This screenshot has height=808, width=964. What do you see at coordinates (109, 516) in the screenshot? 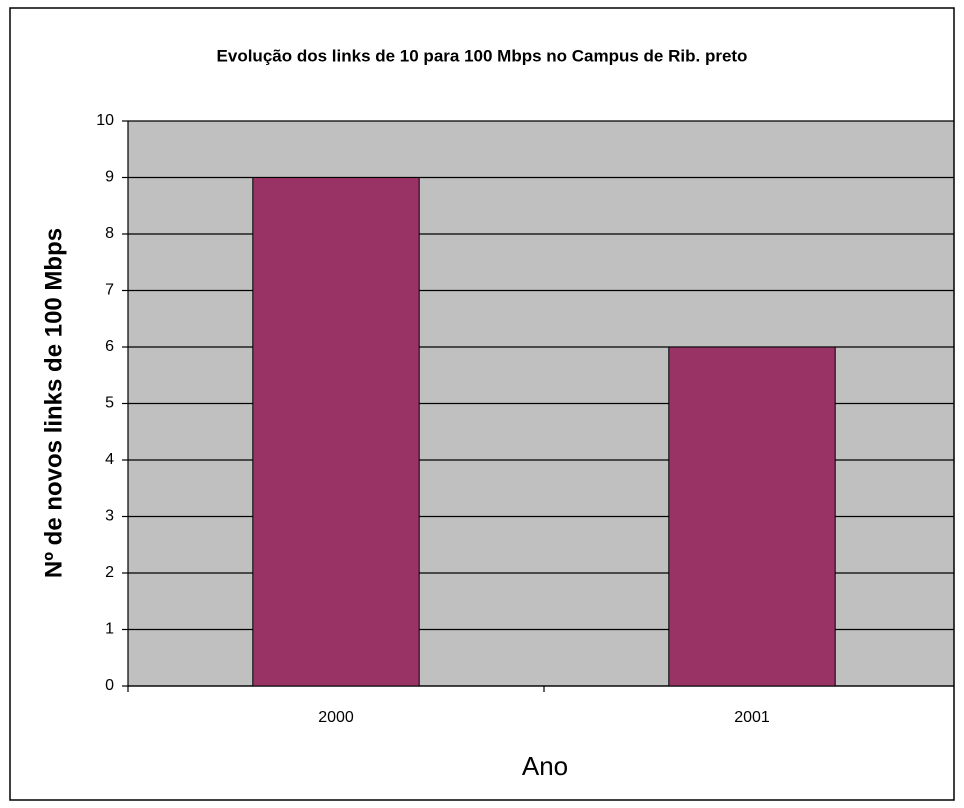
I see `y-tick-label: 3` at bounding box center [109, 516].